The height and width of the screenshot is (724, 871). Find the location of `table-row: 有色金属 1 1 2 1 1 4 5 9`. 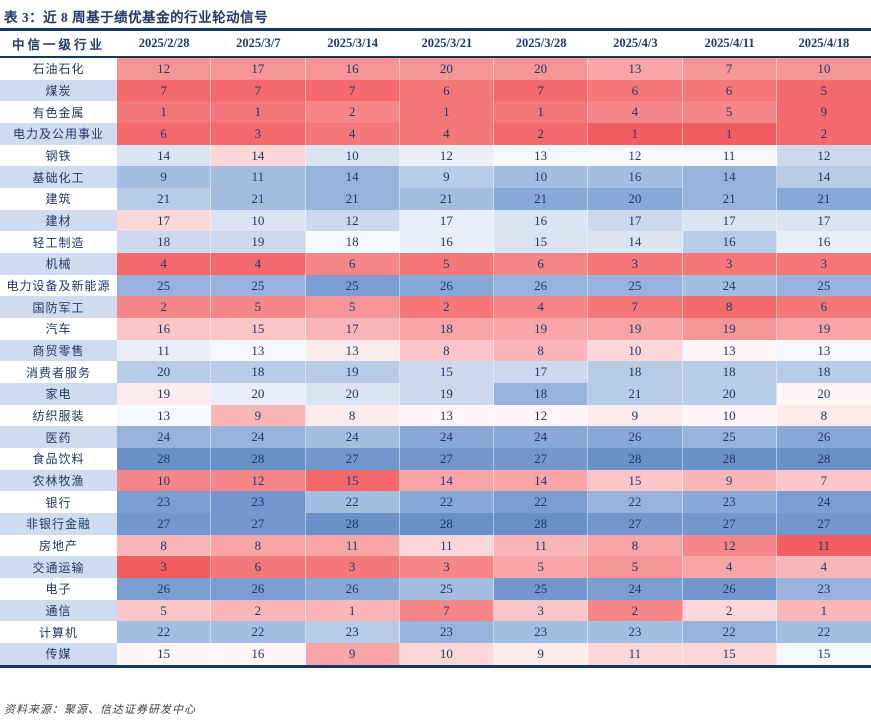

table-row: 有色金属 1 1 2 1 1 4 5 9 is located at coordinates (435, 112).